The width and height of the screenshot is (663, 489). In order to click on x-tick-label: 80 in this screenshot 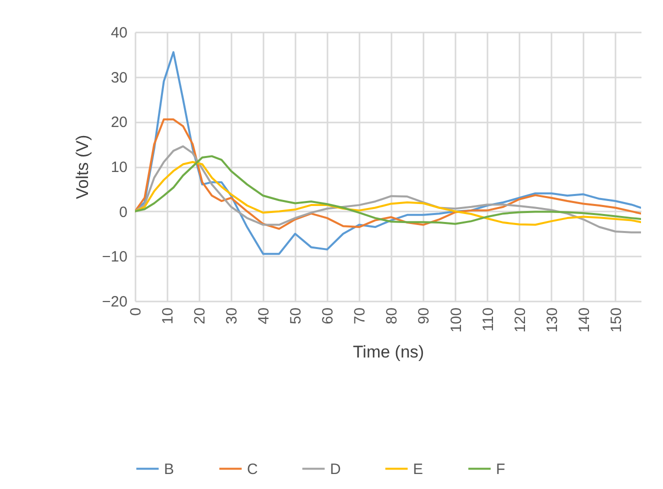, I will do `click(392, 316)`.